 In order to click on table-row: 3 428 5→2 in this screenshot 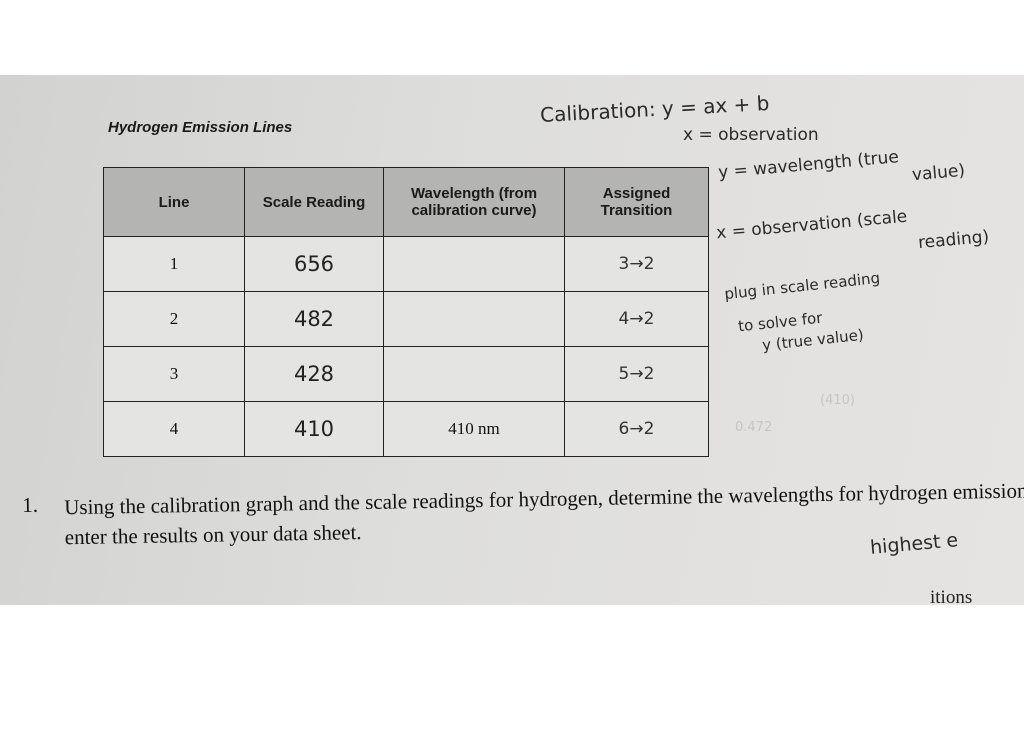, I will do `click(406, 374)`.